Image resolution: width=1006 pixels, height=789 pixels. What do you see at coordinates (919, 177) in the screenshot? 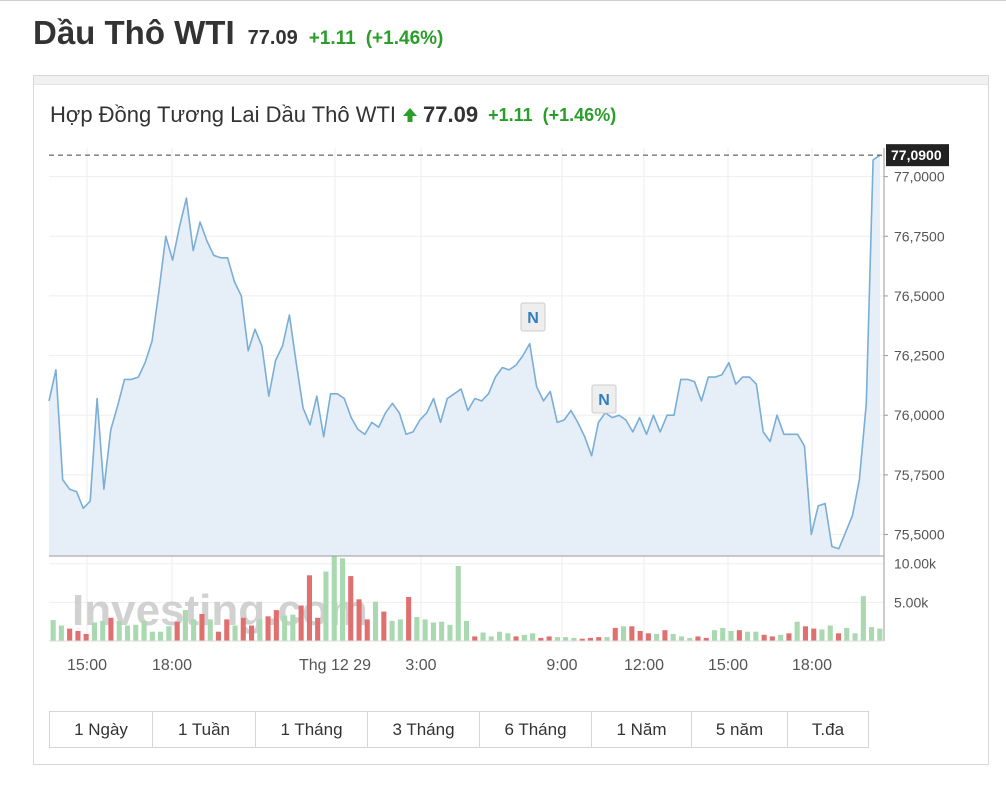
I see `y-tick-label: 77,0000` at bounding box center [919, 177].